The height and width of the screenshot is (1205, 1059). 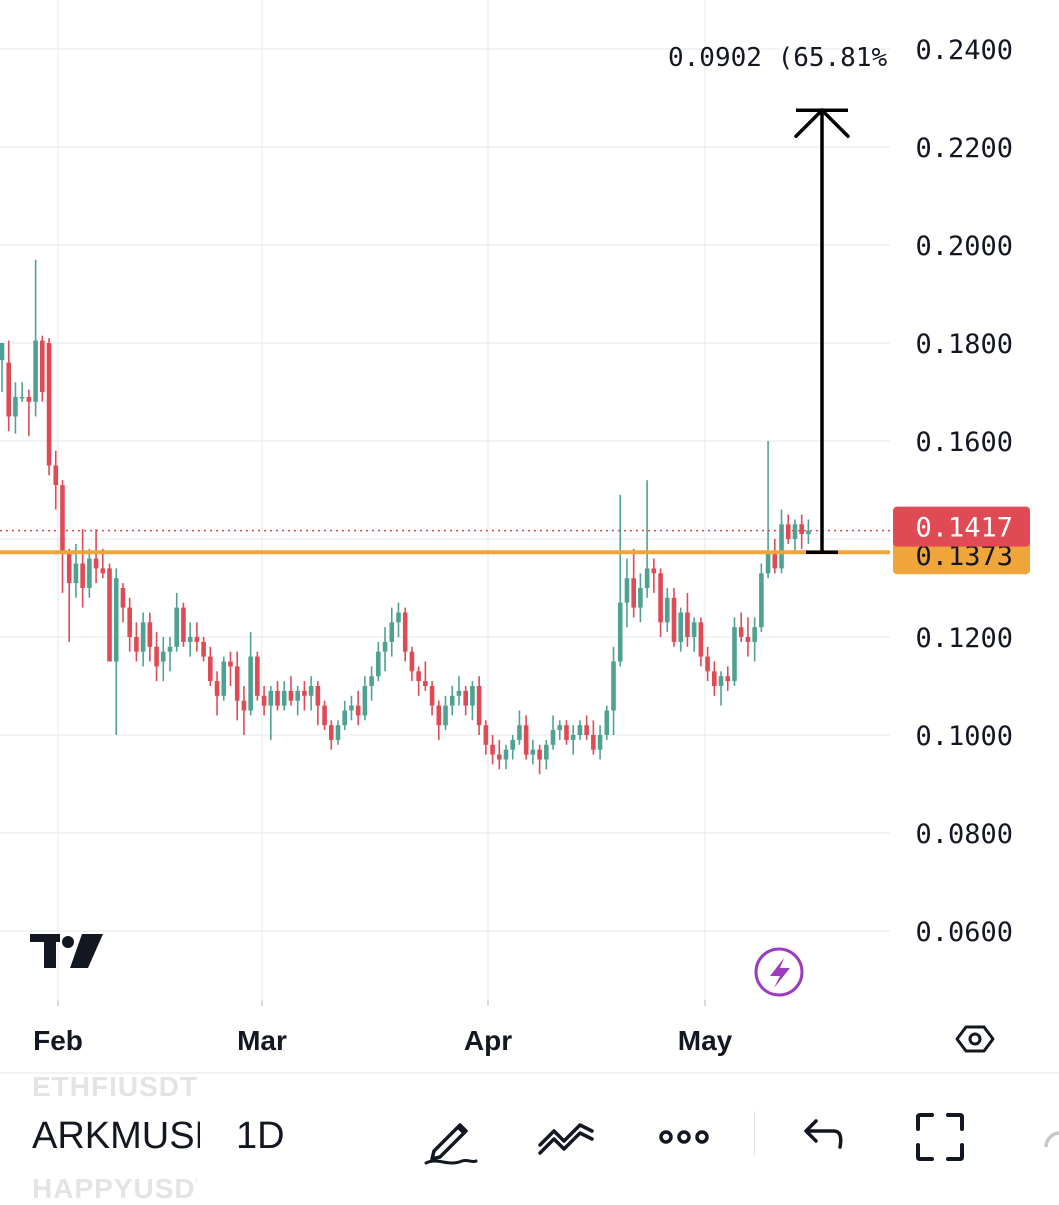 What do you see at coordinates (488, 1040) in the screenshot?
I see `x-tick-label: Apr` at bounding box center [488, 1040].